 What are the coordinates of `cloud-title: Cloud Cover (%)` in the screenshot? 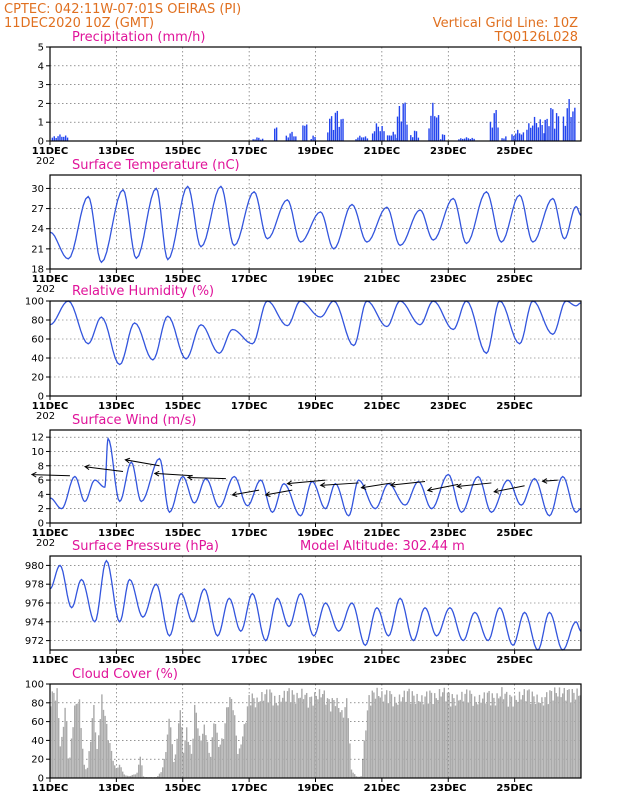 It's located at (125, 674).